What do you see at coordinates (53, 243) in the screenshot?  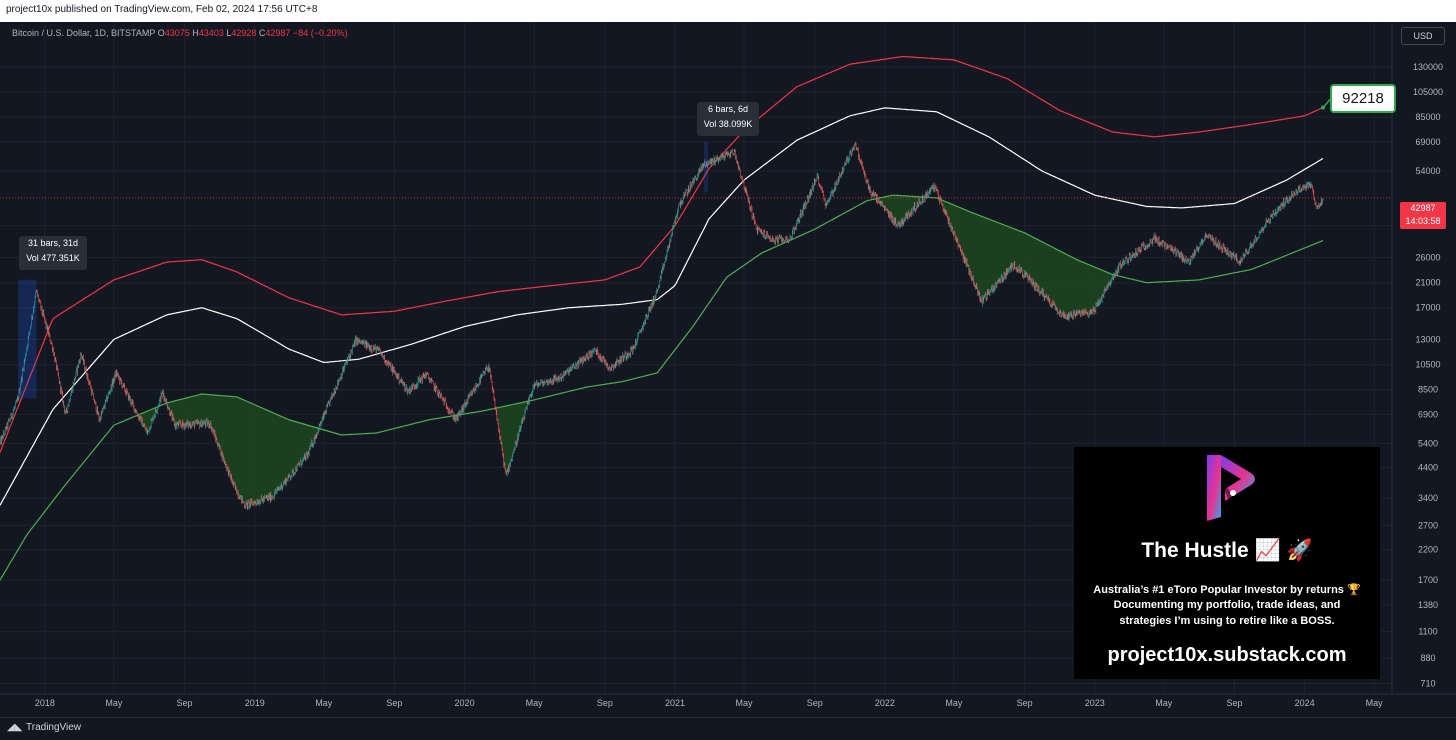 I see `tooltip-bars: 31 bars, 31d` at bounding box center [53, 243].